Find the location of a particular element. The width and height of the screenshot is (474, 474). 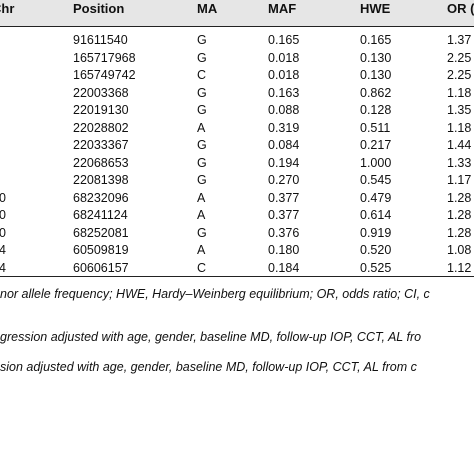

cell-maf: 0.319 is located at coordinates (284, 127).